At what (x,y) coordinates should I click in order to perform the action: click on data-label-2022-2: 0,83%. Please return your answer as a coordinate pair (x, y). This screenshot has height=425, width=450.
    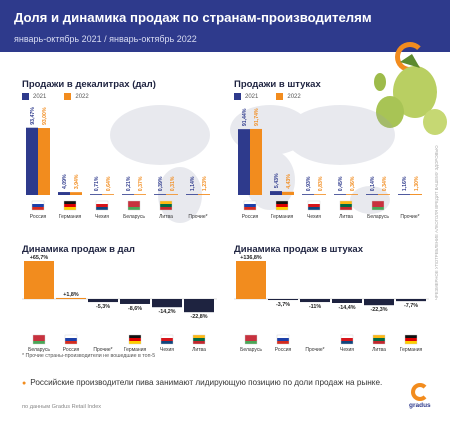
    Looking at the image, I should click on (321, 183).